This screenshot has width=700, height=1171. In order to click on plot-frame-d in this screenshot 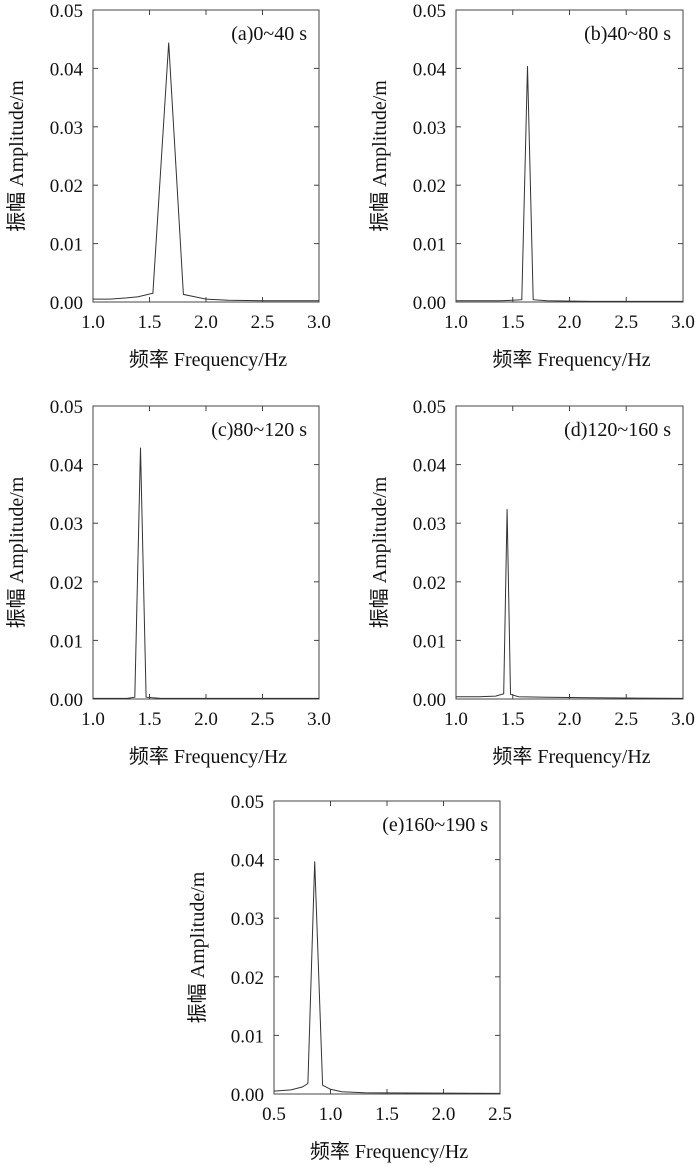, I will do `click(569, 552)`.